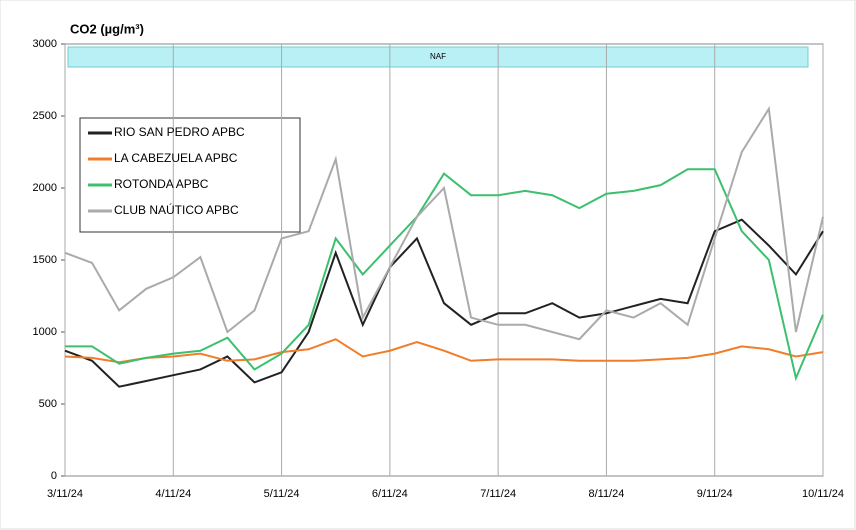  I want to click on x-tick-label: 8/11/24, so click(606, 494).